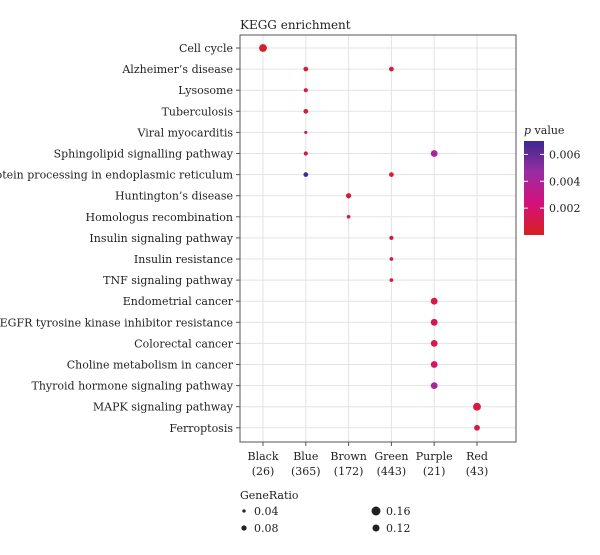 The image size is (600, 555). Describe the element at coordinates (434, 471) in the screenshot. I see `x-tick-count: (21)` at that location.